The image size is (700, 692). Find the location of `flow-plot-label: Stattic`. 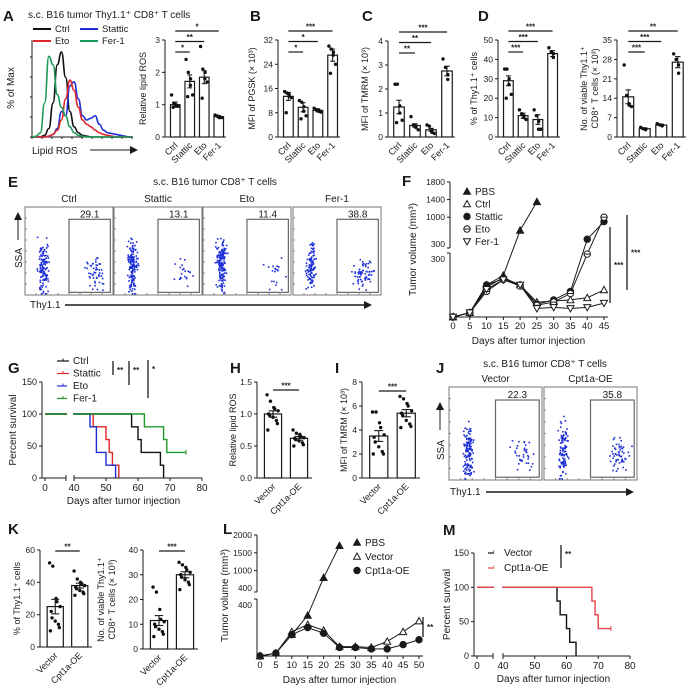

flow-plot-label: Stattic is located at coordinates (158, 199).